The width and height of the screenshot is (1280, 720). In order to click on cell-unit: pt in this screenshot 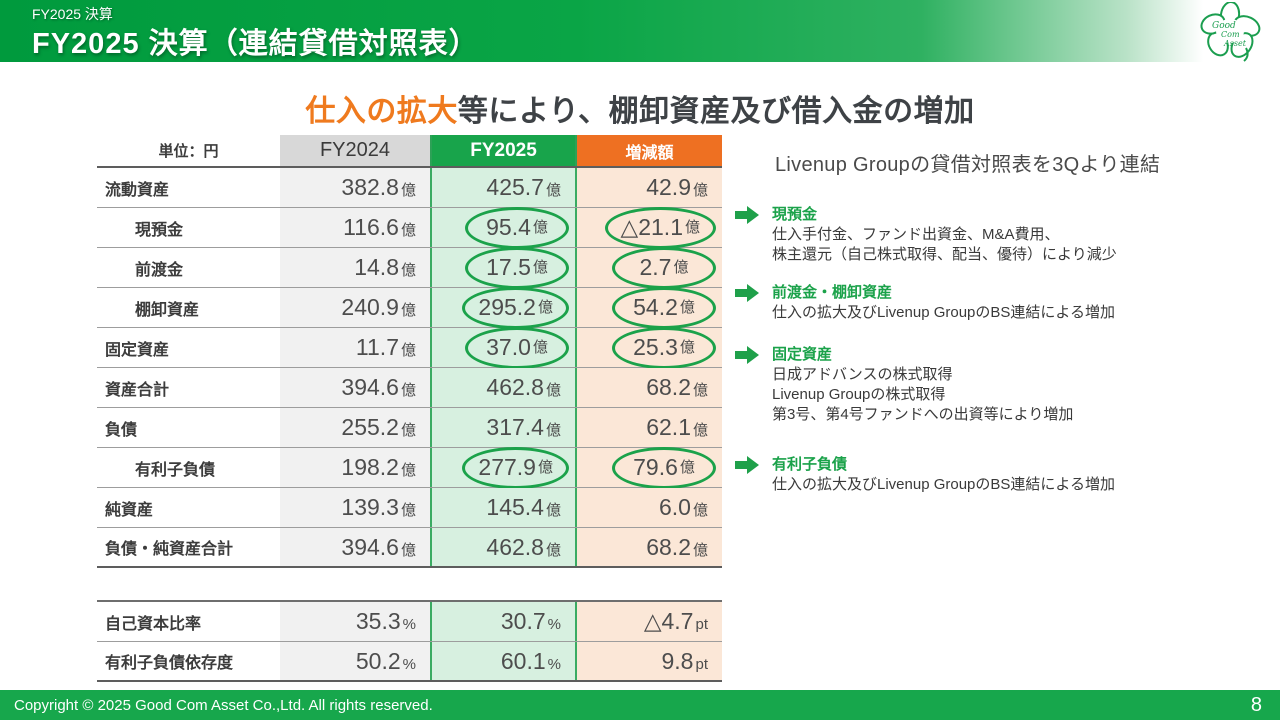, I will do `click(701, 624)`.